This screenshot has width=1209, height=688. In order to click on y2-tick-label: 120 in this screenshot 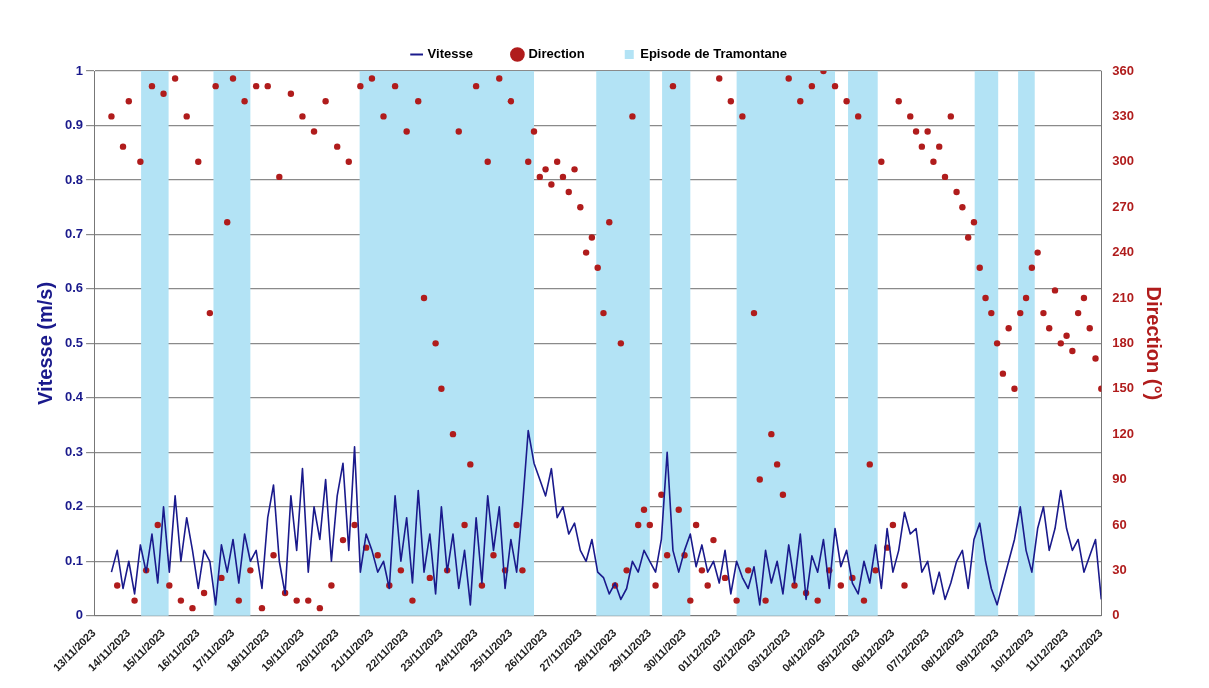, I will do `click(1123, 433)`.